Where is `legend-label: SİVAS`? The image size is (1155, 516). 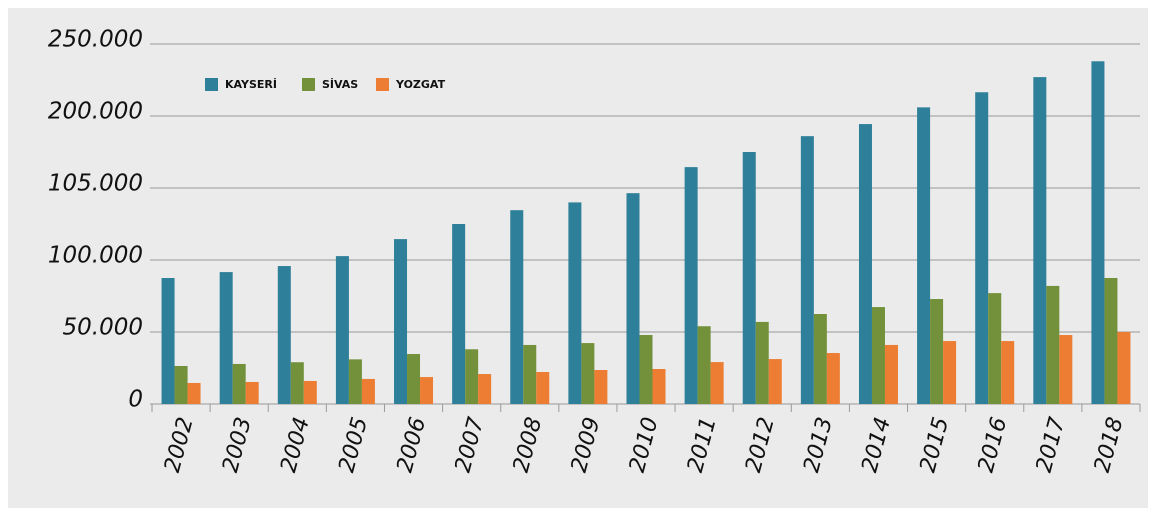 legend-label: SİVAS is located at coordinates (340, 84).